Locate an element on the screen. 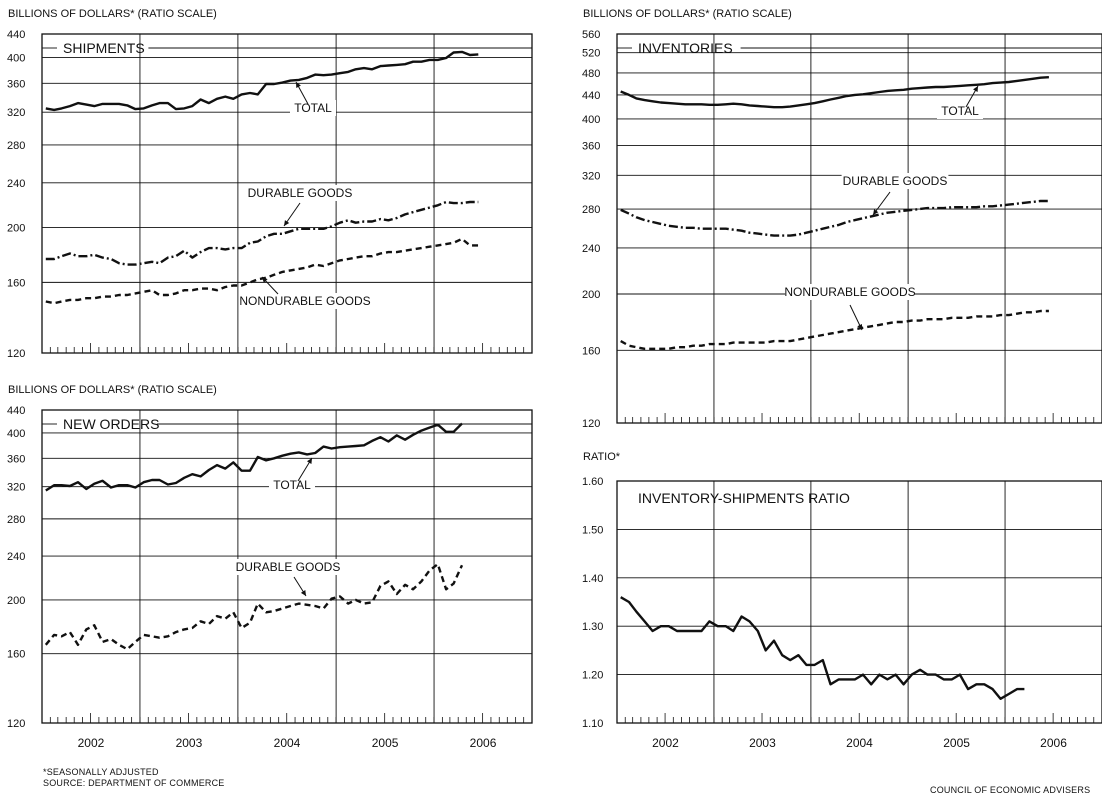 Image resolution: width=1102 pixels, height=800 pixels. plot-frame is located at coordinates (859, 602).